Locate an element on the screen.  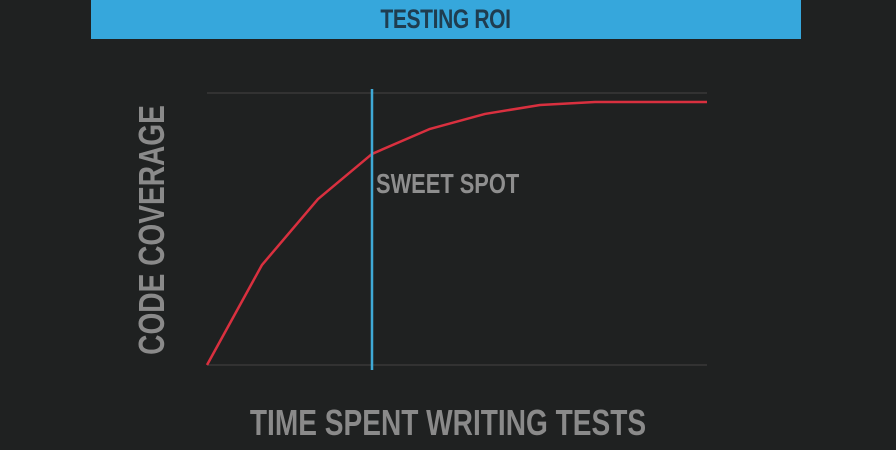
y-axis-label: CODE COVERAGE is located at coordinates (151, 230).